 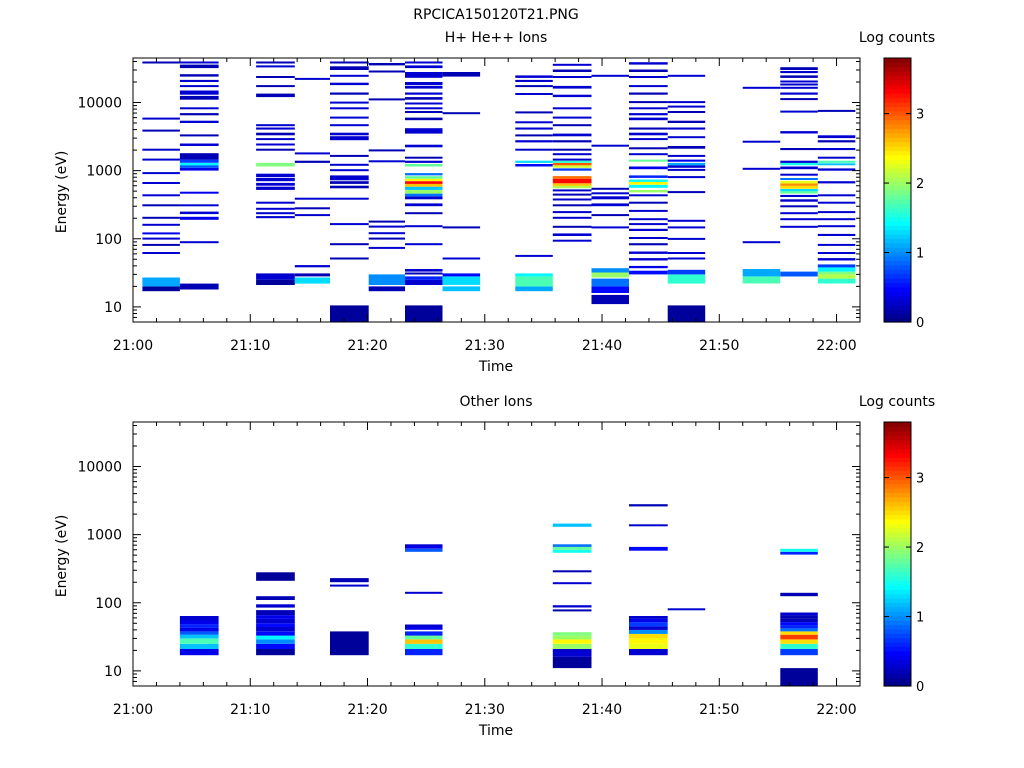 What do you see at coordinates (836, 346) in the screenshot?
I see `x-tick-label: 22:00` at bounding box center [836, 346].